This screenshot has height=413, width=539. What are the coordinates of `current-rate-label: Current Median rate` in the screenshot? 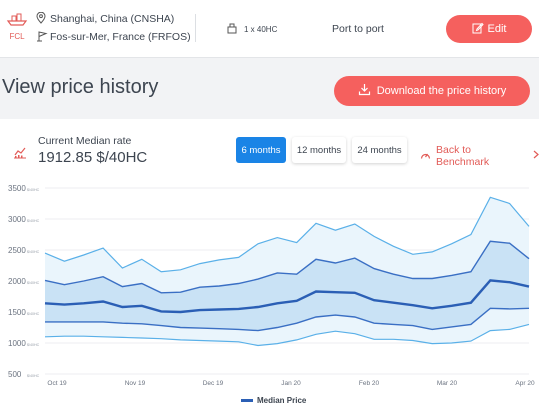 It's located at (85, 141).